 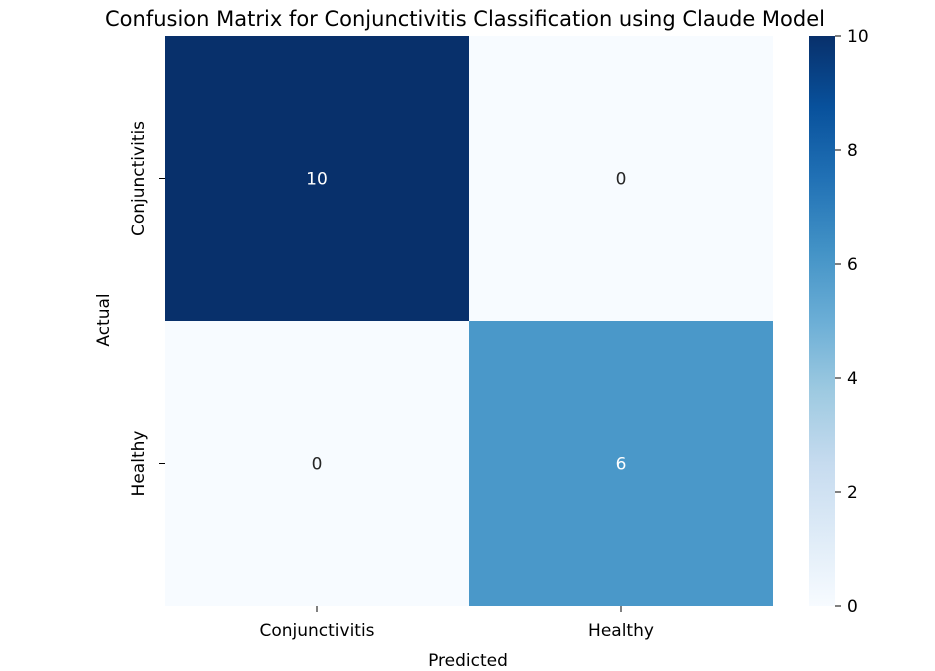 I want to click on cell-value-label: 10, so click(x=317, y=180).